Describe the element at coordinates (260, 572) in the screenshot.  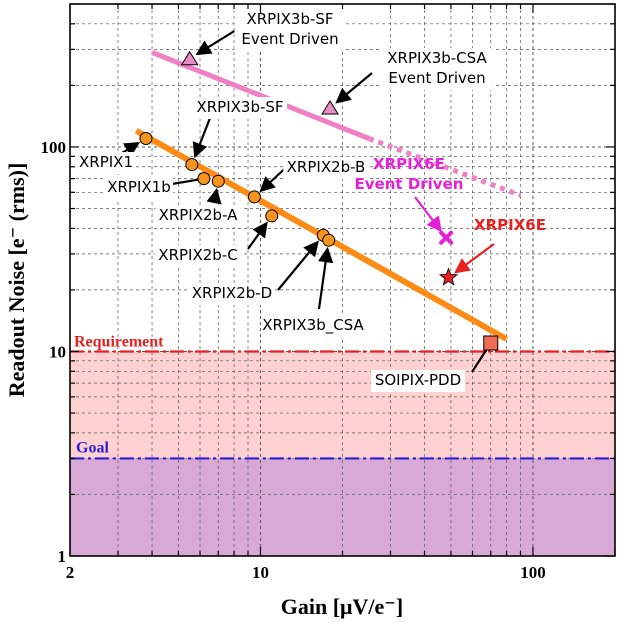
I see `x-tick-label: 10` at that location.